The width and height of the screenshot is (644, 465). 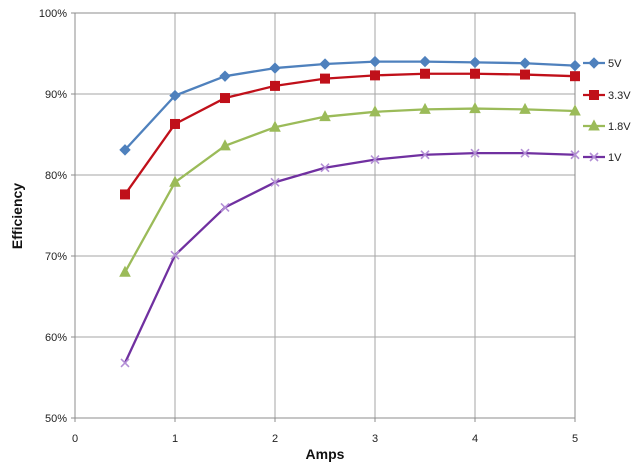 I want to click on legend-label: 5V, so click(x=615, y=64).